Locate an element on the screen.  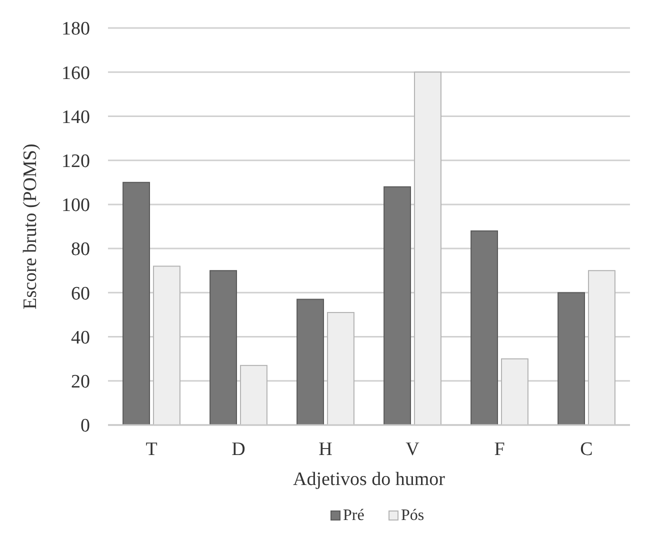
legend-label: Pós is located at coordinates (412, 515).